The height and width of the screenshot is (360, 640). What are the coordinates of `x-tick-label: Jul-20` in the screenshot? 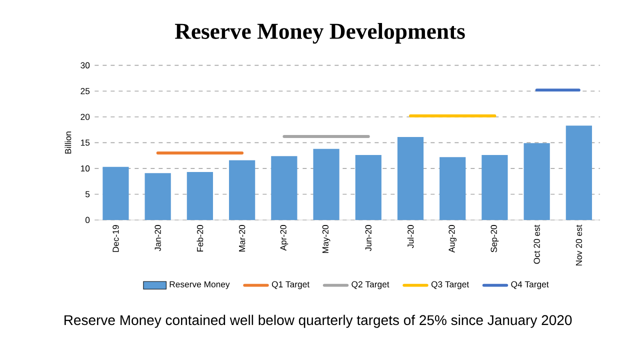 It's located at (410, 236).